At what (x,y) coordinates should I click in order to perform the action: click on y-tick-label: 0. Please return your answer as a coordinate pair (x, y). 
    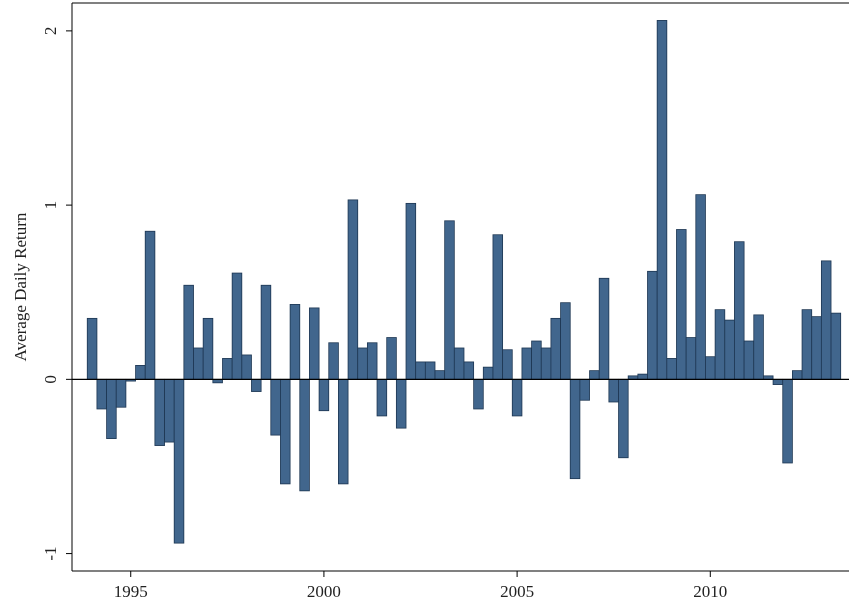
    Looking at the image, I should click on (50, 379).